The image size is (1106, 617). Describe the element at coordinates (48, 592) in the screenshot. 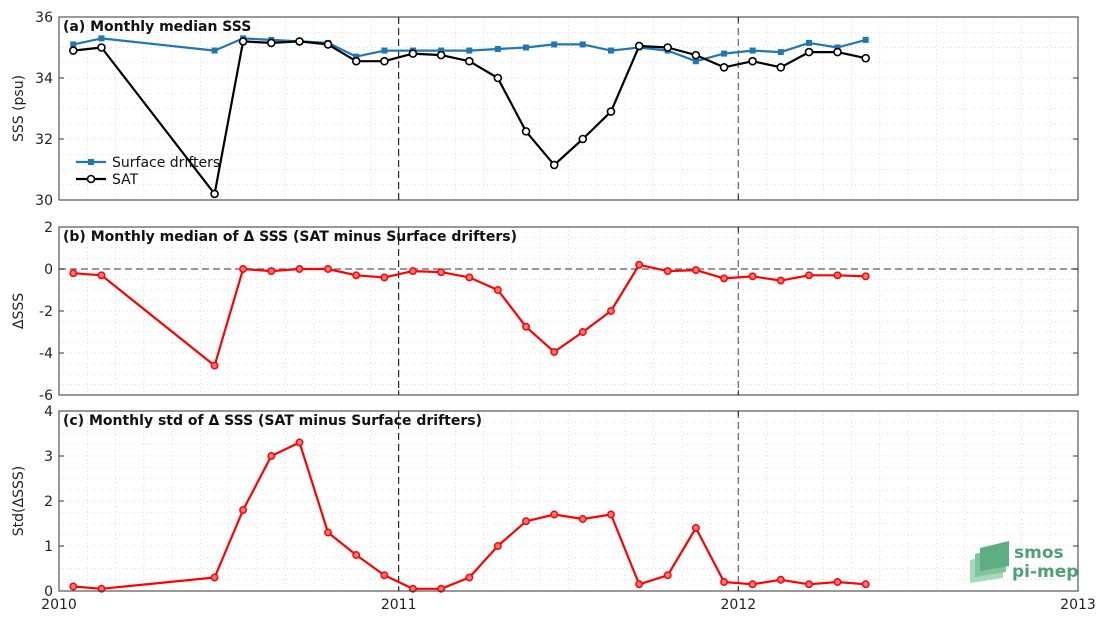

I see `y-tick-label: 0` at that location.